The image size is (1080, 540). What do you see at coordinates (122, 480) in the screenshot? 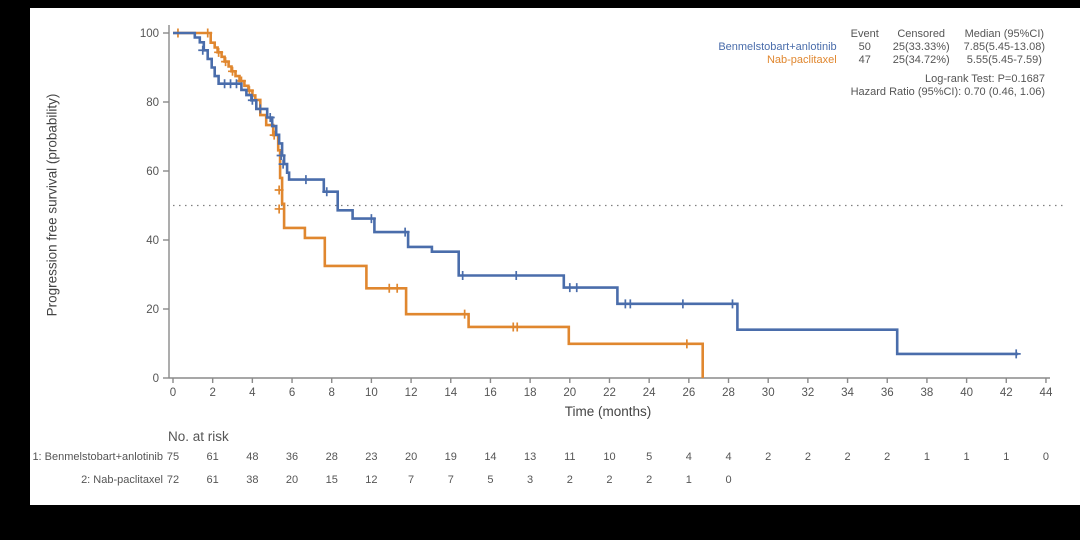
I see `at-risk-row-label: 2: Nab-paclitaxel` at bounding box center [122, 480].